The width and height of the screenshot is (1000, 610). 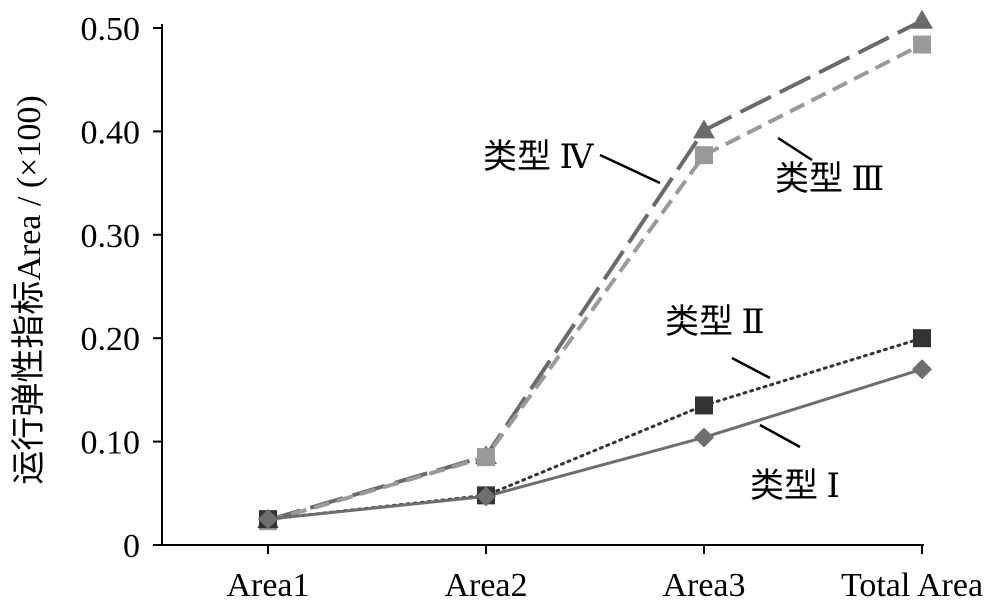 I want to click on y-tick-label: 0.10, so click(x=111, y=443).